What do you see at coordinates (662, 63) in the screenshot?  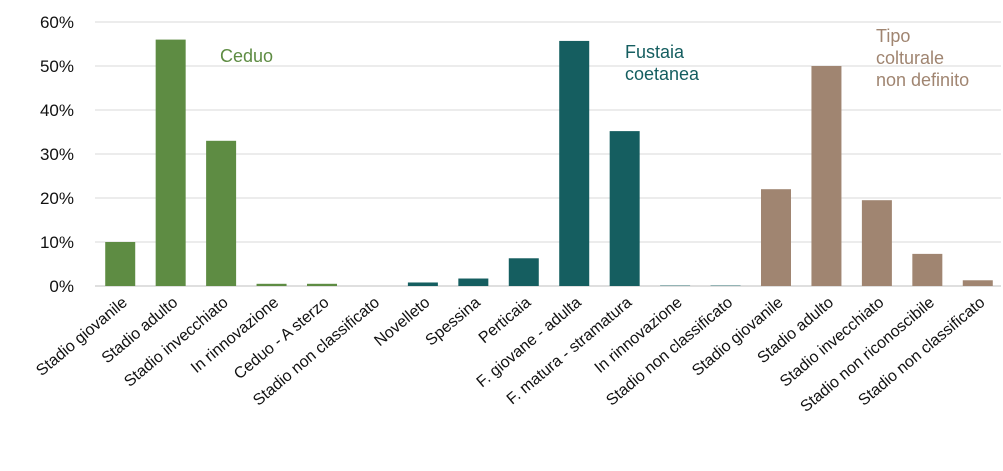 I see `group-label: Fustaia coetanea` at bounding box center [662, 63].